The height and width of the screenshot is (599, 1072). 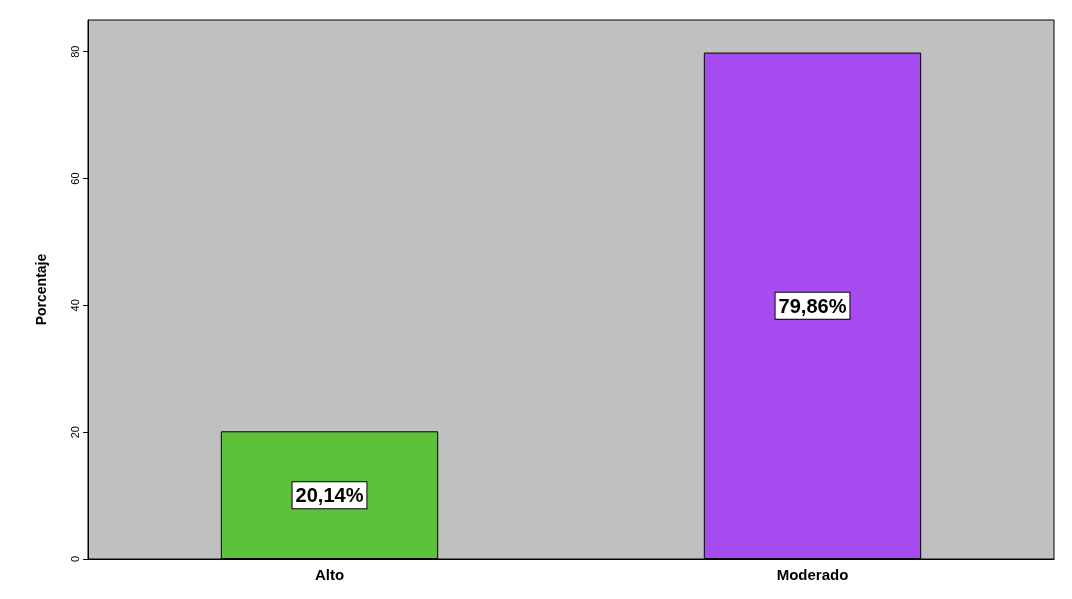 I want to click on x-tick-label: Alto, so click(x=329, y=574).